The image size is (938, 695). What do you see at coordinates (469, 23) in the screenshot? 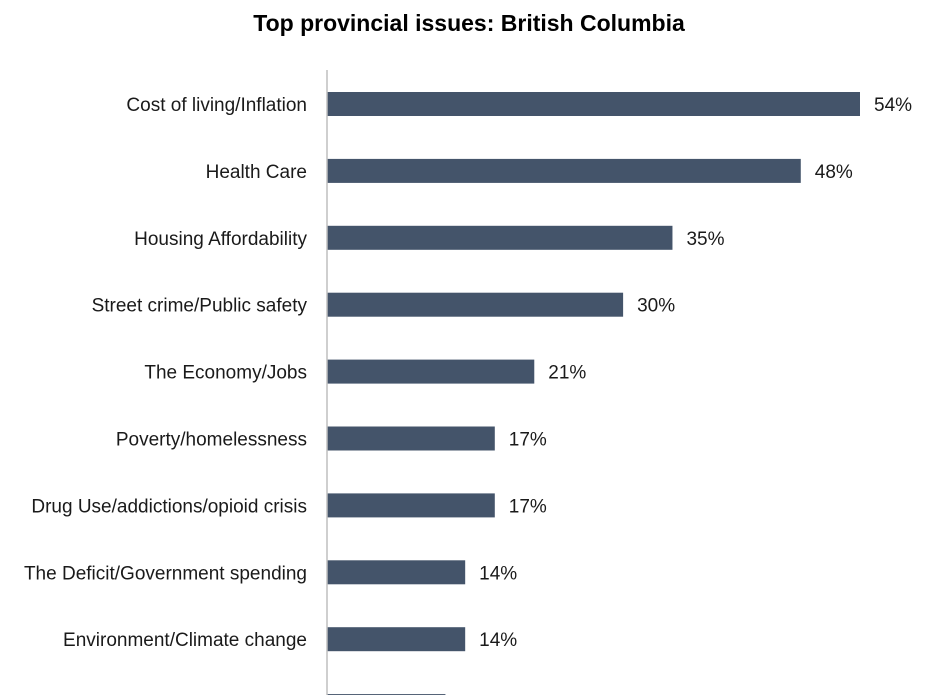
I see `chart-title: Top provincial issues: British Columbia` at bounding box center [469, 23].